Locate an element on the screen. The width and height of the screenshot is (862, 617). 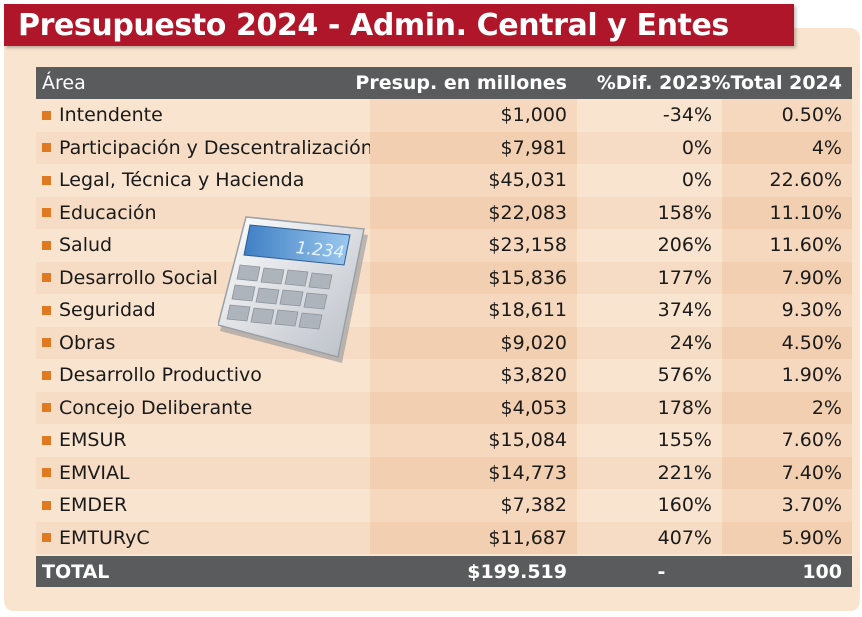
row-presupuesto-text: $3,820 is located at coordinates (533, 375).